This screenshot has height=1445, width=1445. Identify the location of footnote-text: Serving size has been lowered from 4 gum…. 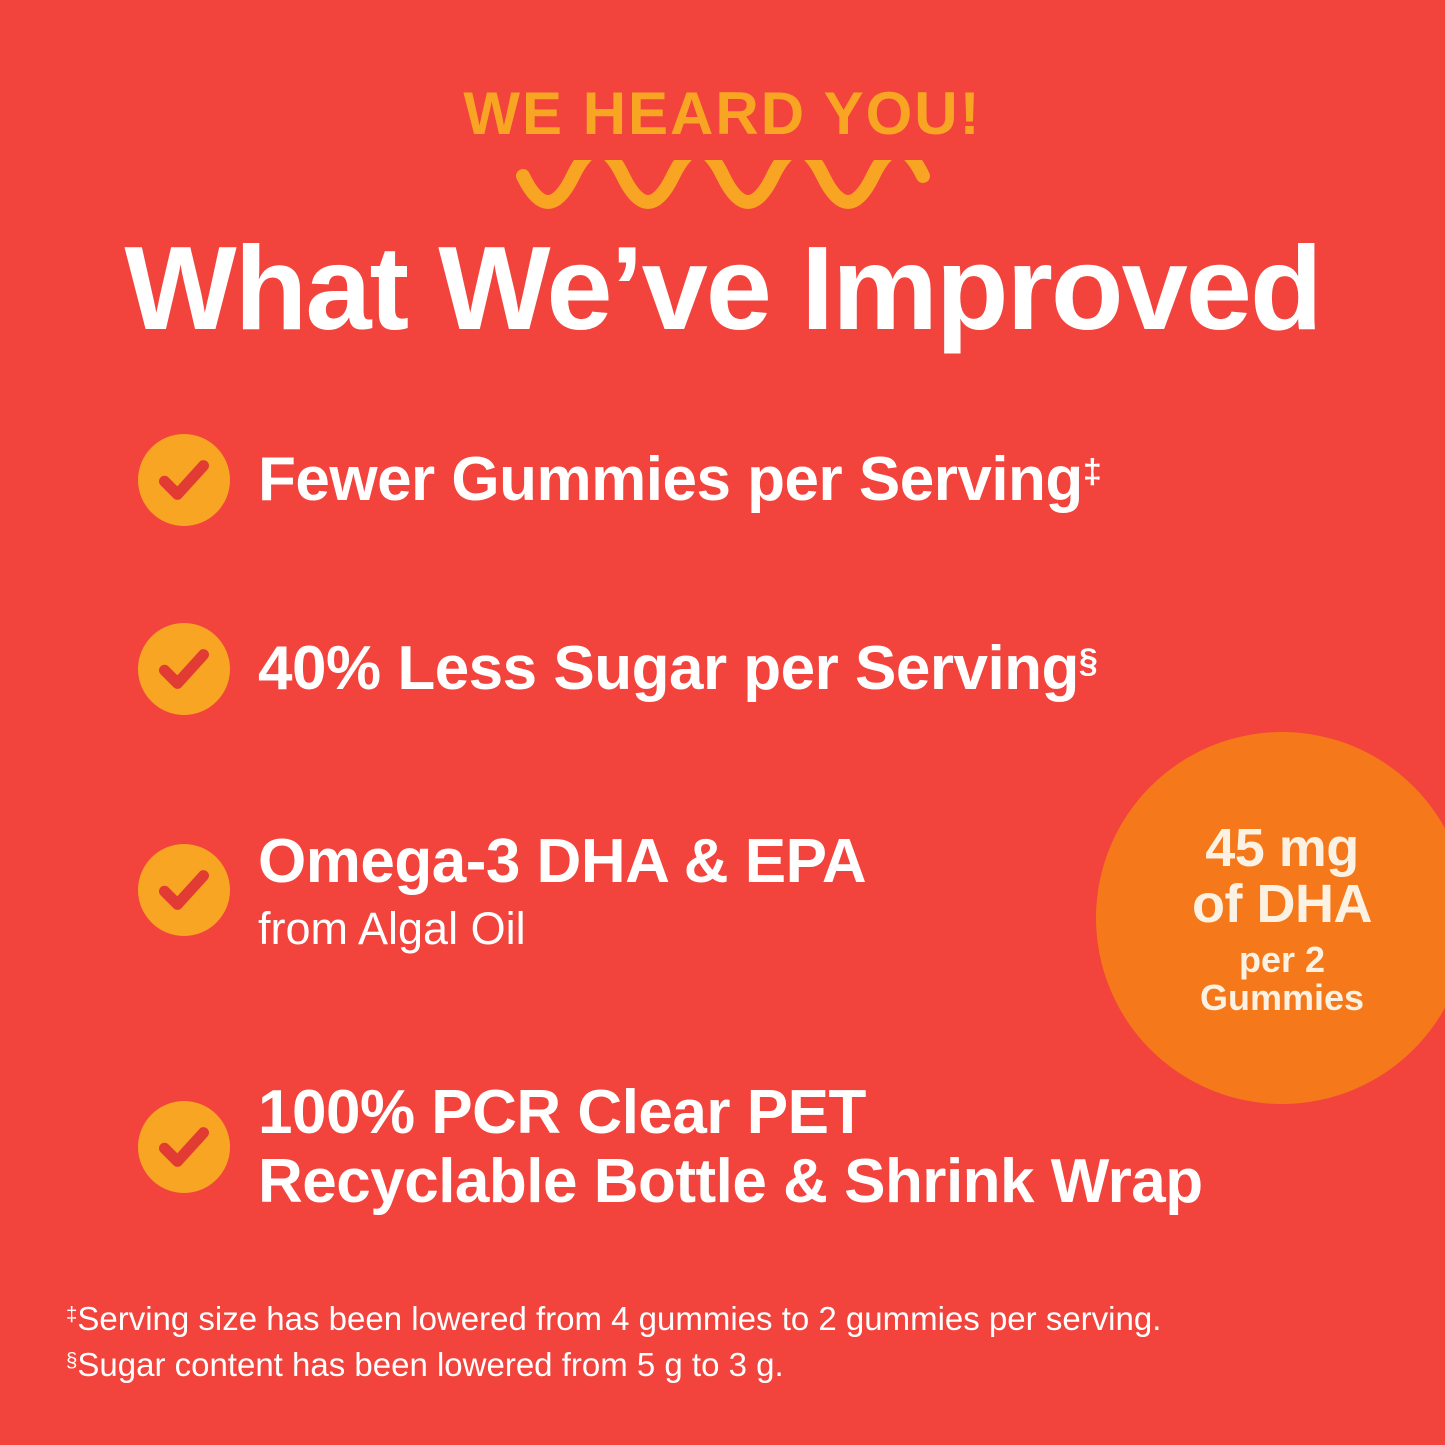
(619, 1318).